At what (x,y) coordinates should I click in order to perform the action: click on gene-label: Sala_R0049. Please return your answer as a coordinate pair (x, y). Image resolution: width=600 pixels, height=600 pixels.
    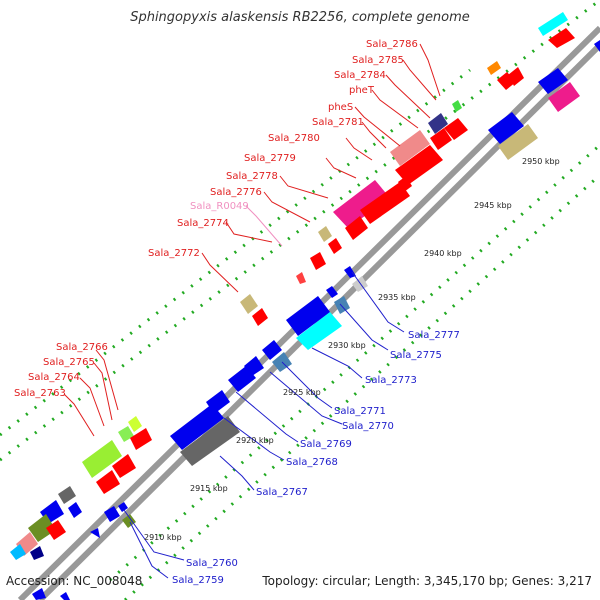
    Looking at the image, I should click on (219, 206).